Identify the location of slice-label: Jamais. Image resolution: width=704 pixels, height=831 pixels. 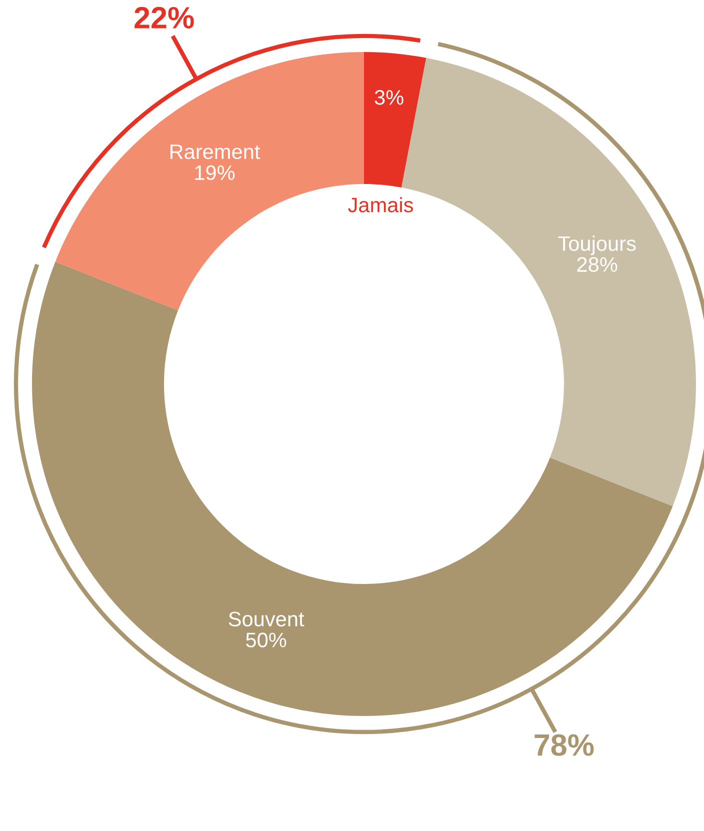
(380, 204).